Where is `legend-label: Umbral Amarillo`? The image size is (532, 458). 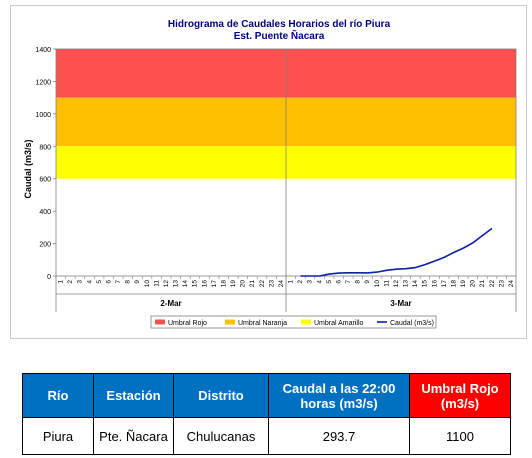 legend-label: Umbral Amarillo is located at coordinates (339, 323).